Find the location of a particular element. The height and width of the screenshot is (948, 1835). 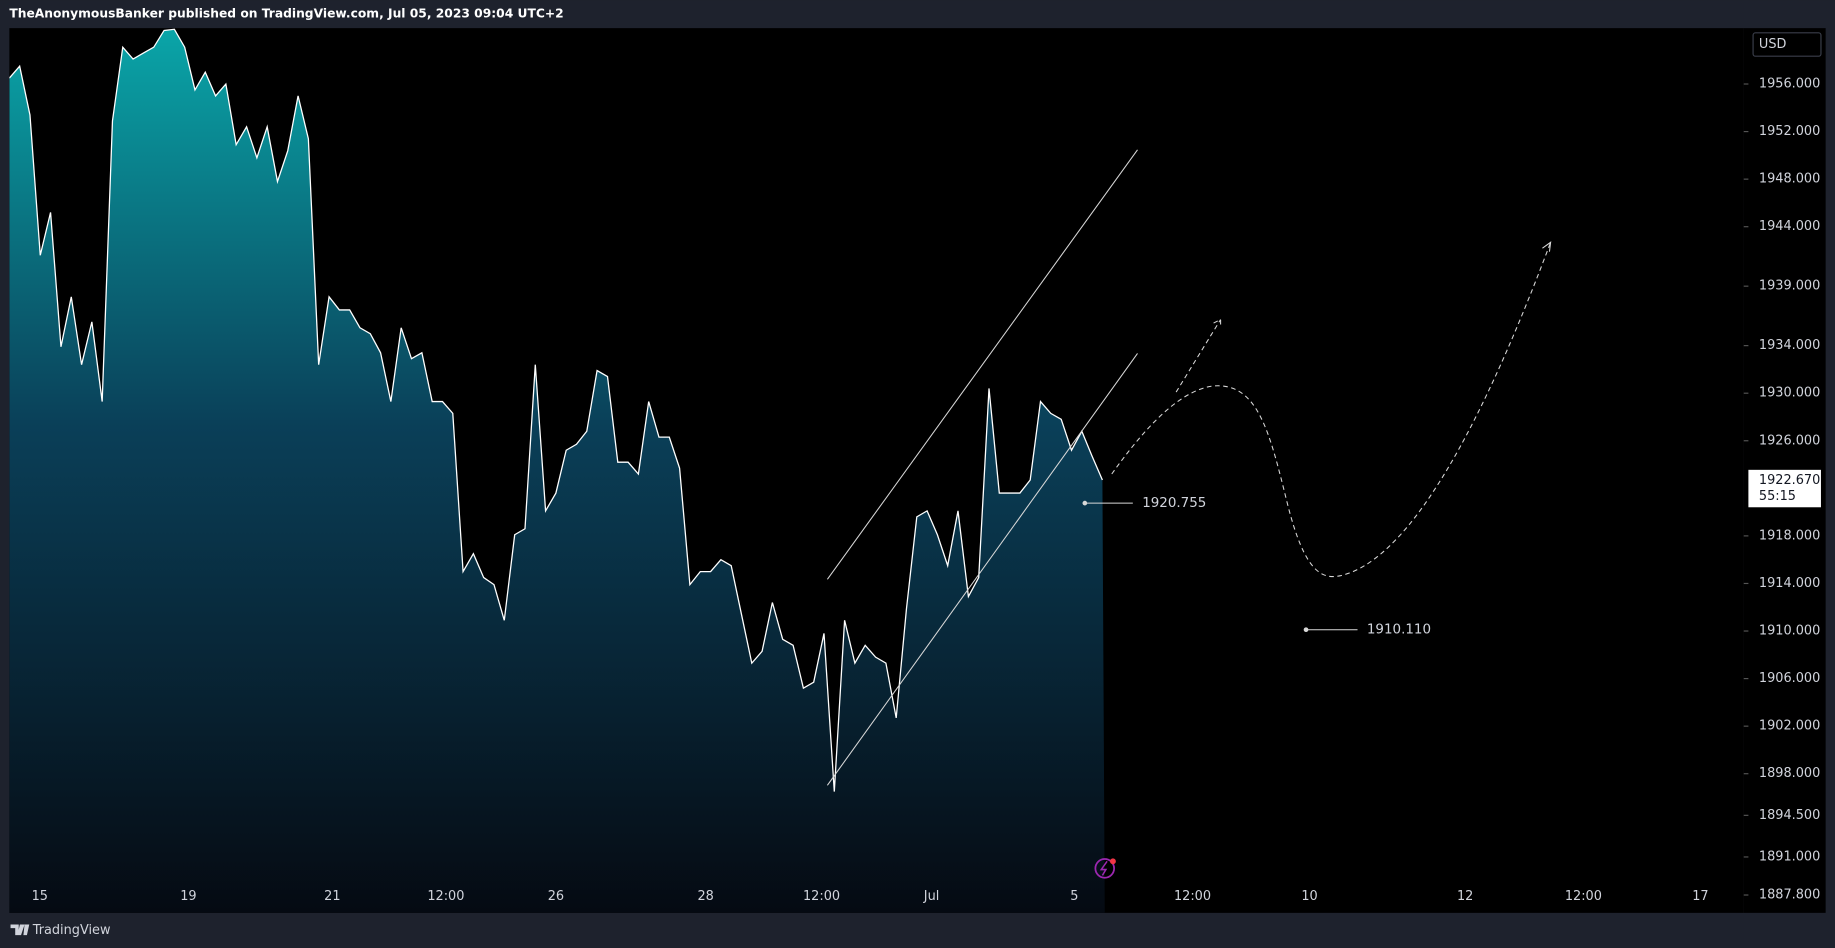

x-tick-label: 12 is located at coordinates (1465, 896).